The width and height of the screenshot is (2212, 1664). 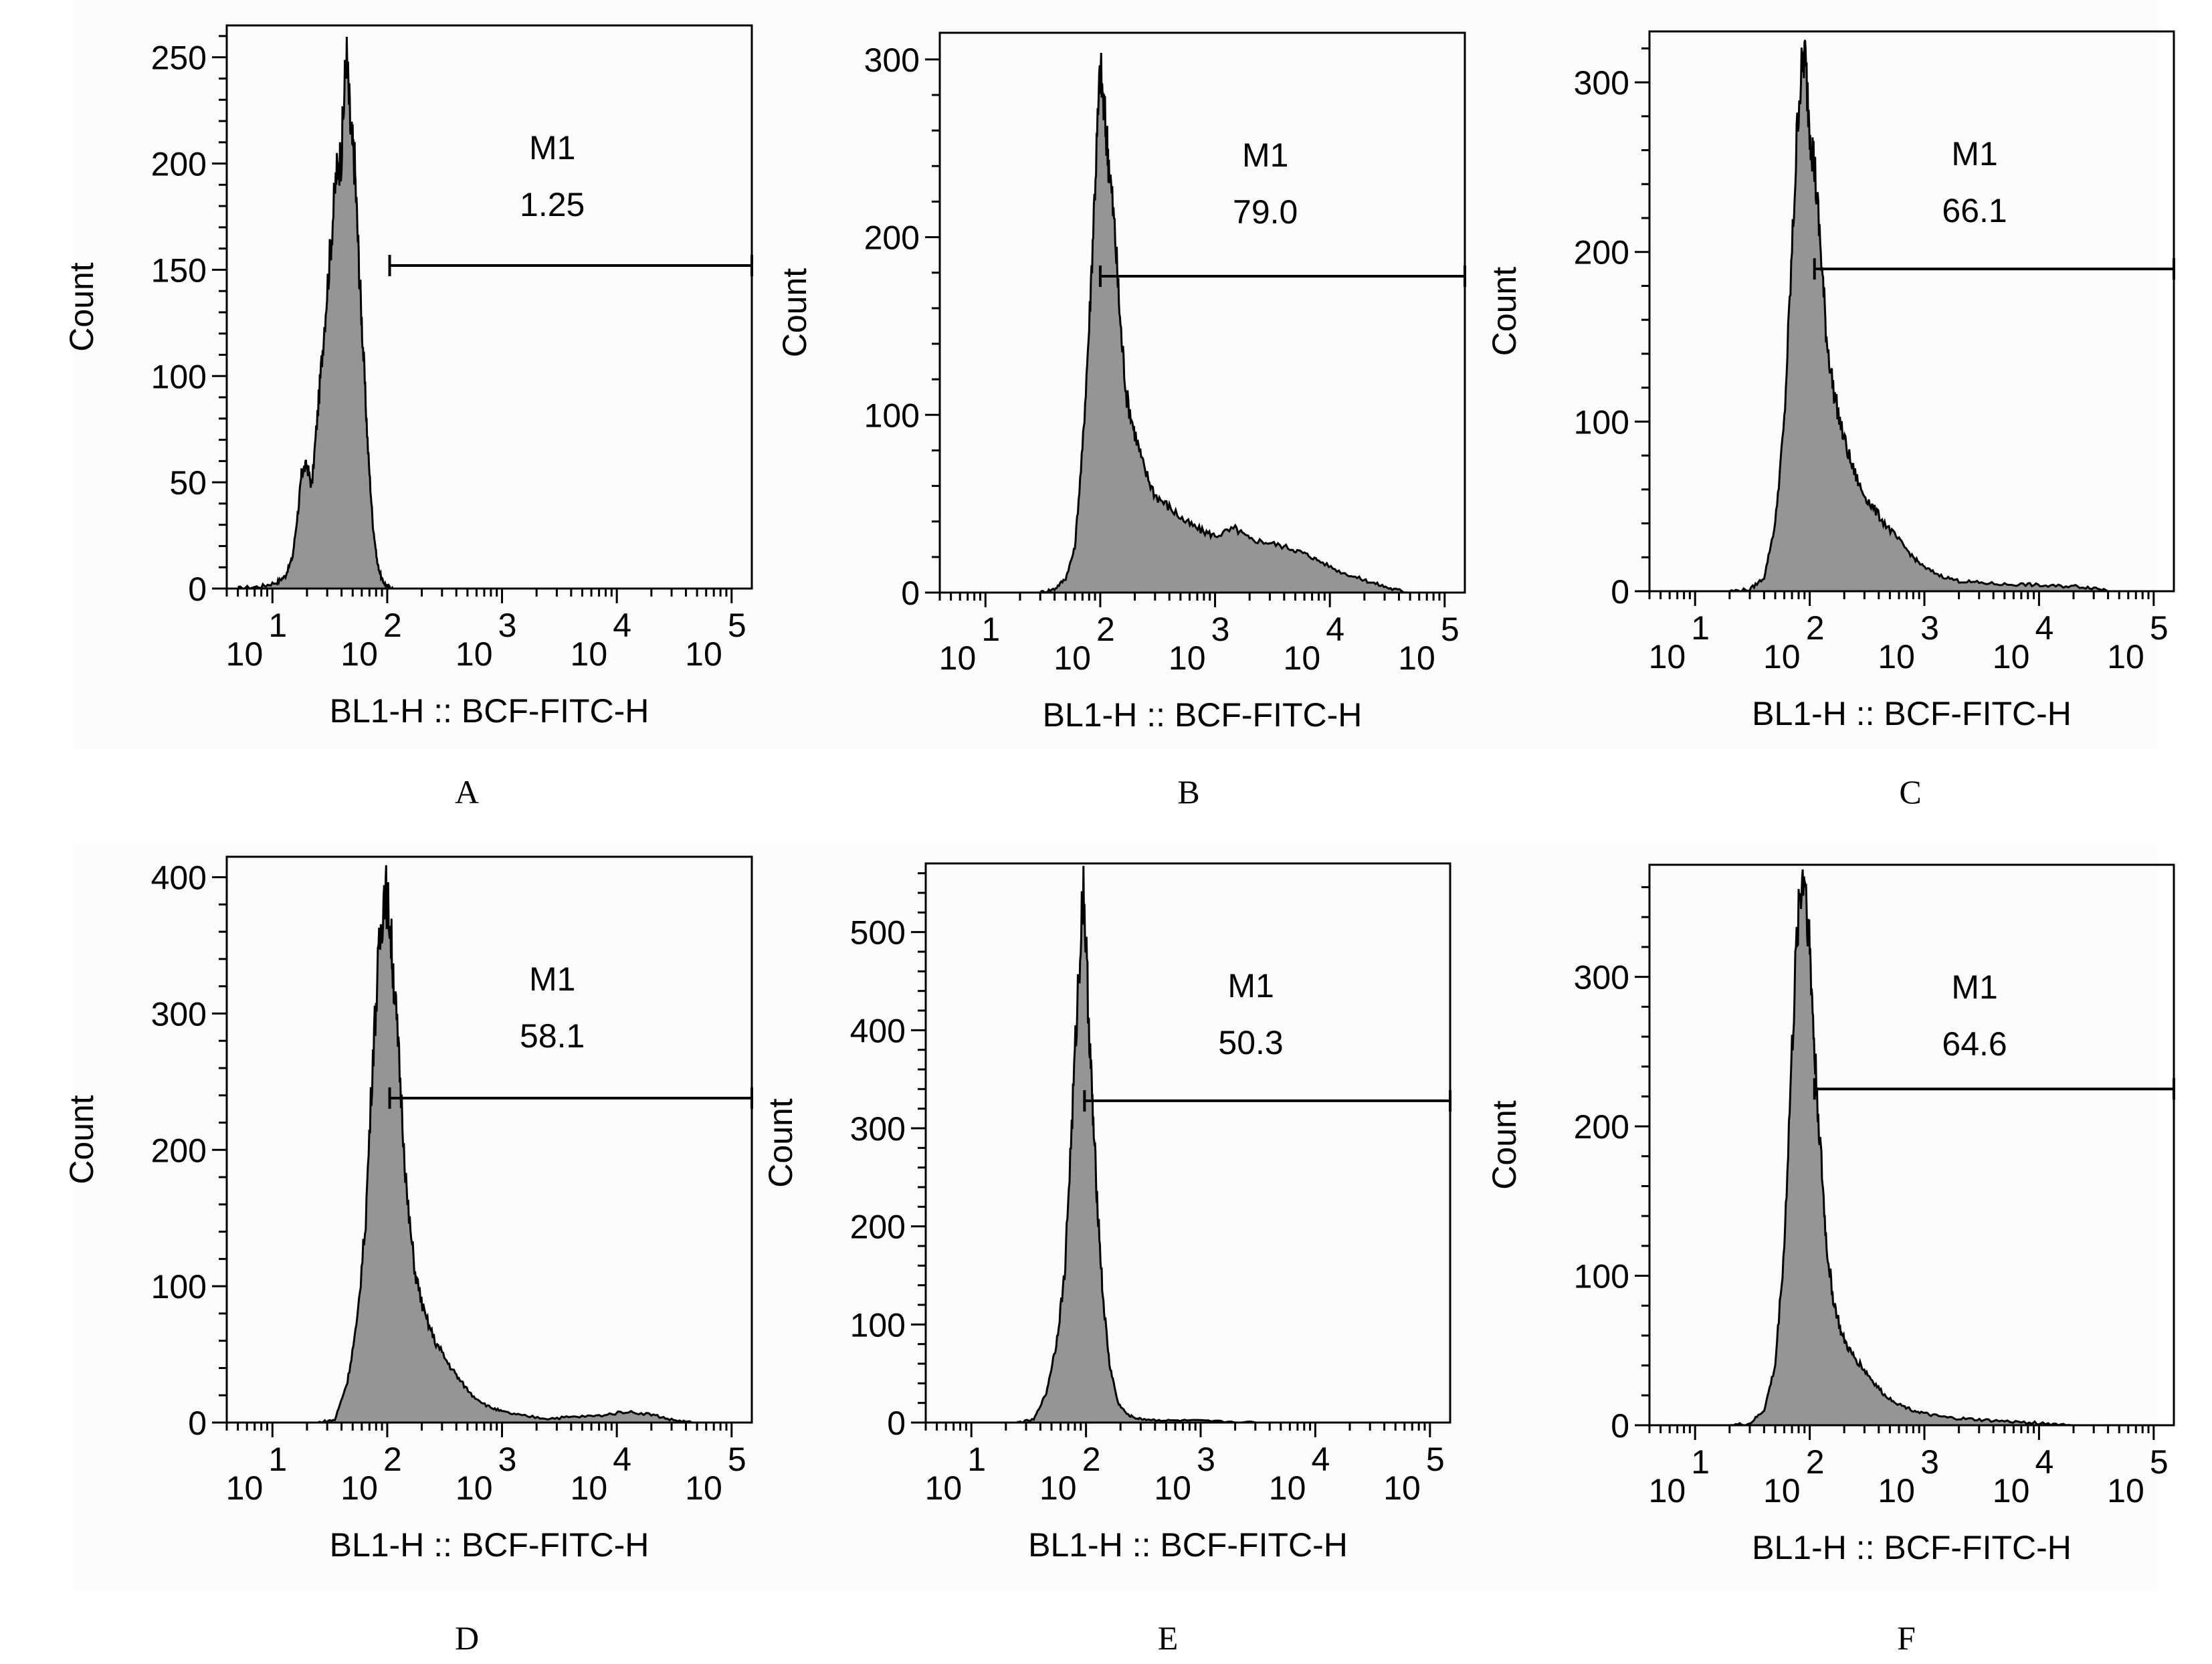 I want to click on y-tick-label: 50, so click(x=188, y=483).